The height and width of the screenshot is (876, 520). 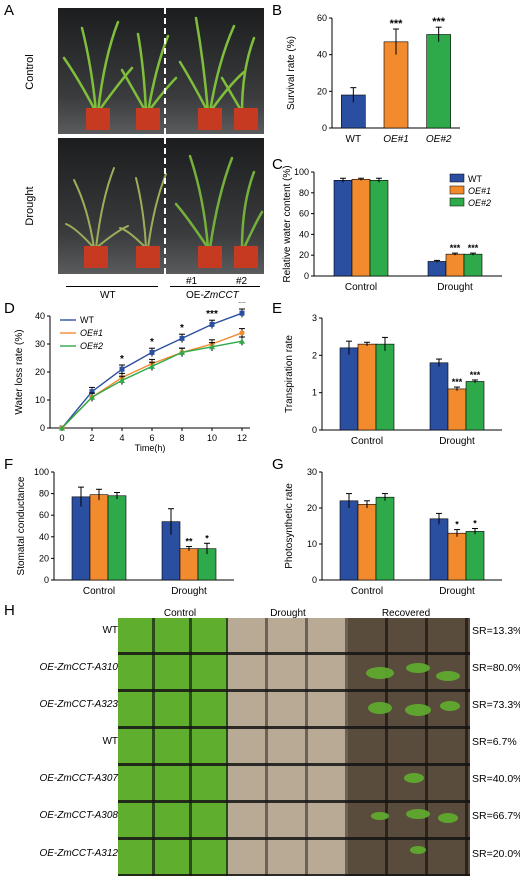 What do you see at coordinates (40, 344) in the screenshot?
I see `d-ytick-label-3: 30` at bounding box center [40, 344].